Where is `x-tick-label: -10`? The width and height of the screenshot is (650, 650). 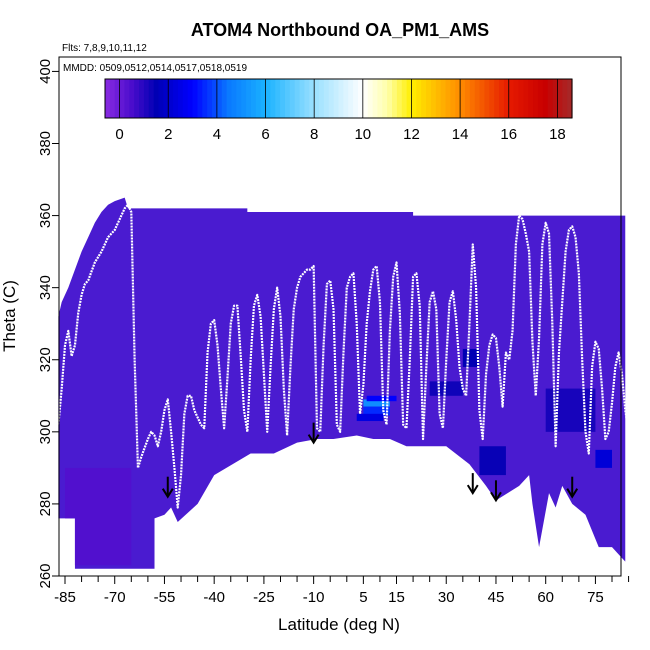
x-tick-label: -10 is located at coordinates (314, 597).